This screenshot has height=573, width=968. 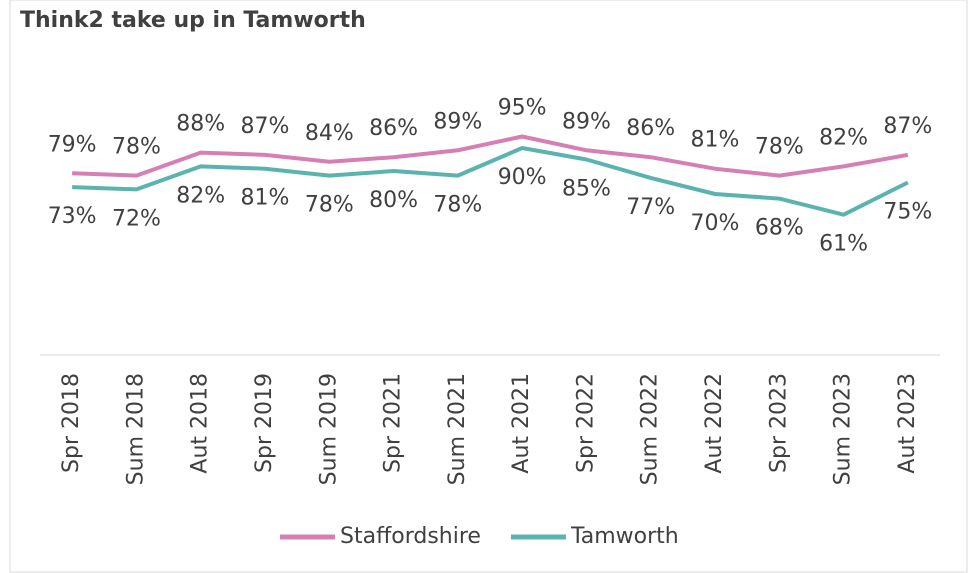 What do you see at coordinates (393, 423) in the screenshot?
I see `x-tick-label: Spr 2021` at bounding box center [393, 423].